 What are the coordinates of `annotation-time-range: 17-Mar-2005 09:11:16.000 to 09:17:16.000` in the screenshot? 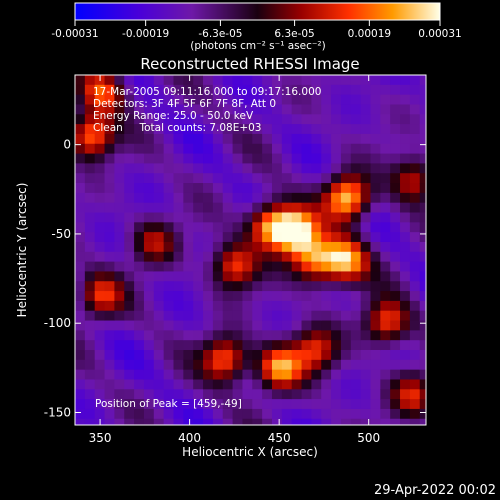 It's located at (207, 92).